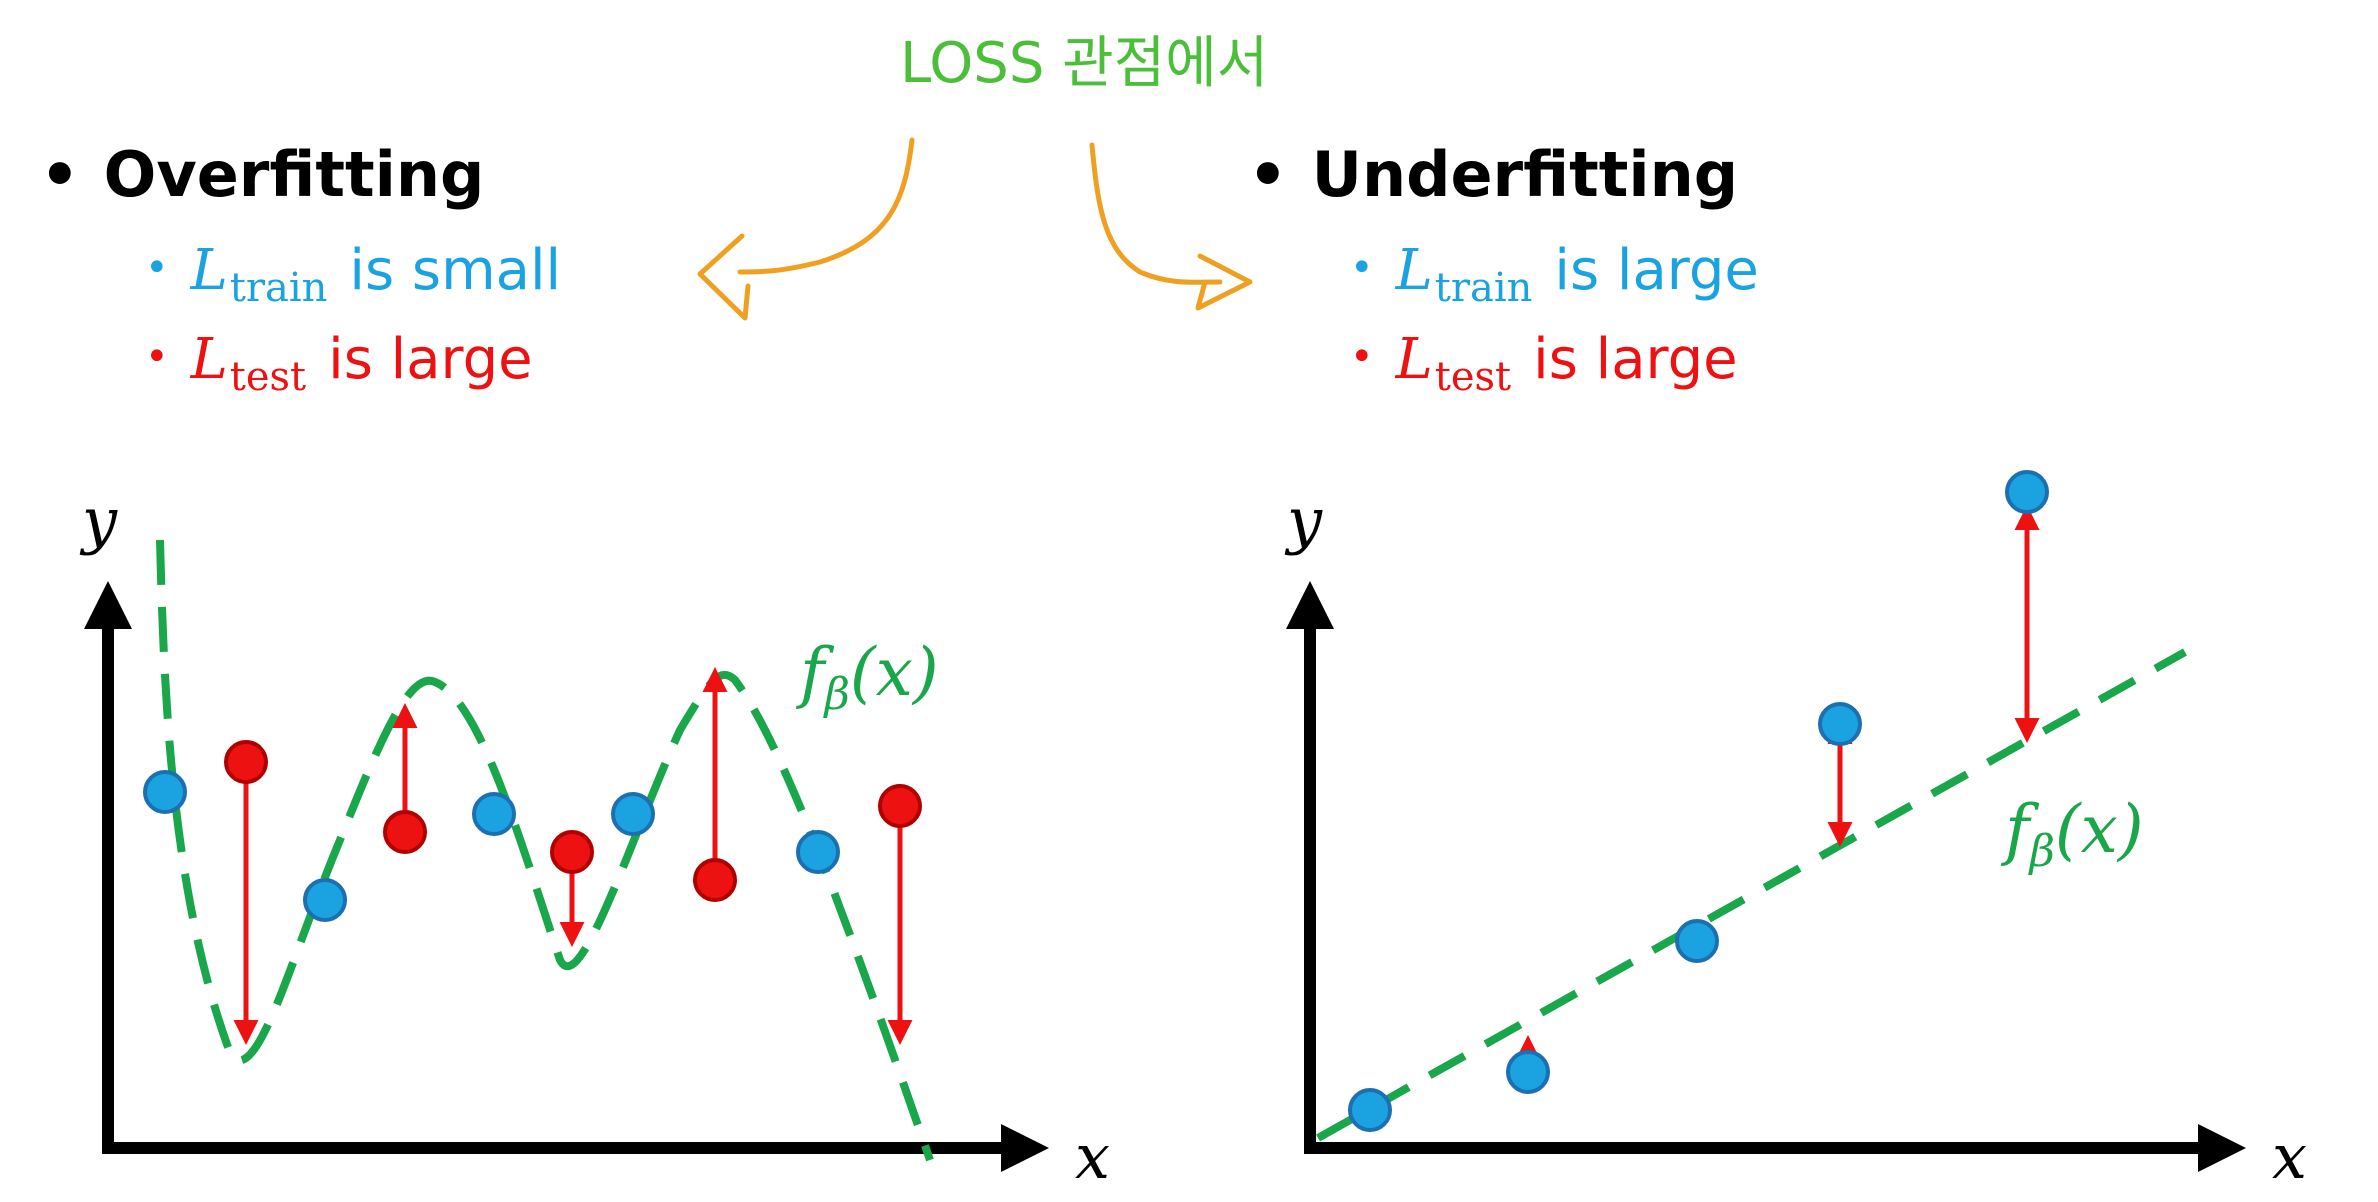  What do you see at coordinates (1171, 226) in the screenshot?
I see `hand-drawn-arrow-right` at bounding box center [1171, 226].